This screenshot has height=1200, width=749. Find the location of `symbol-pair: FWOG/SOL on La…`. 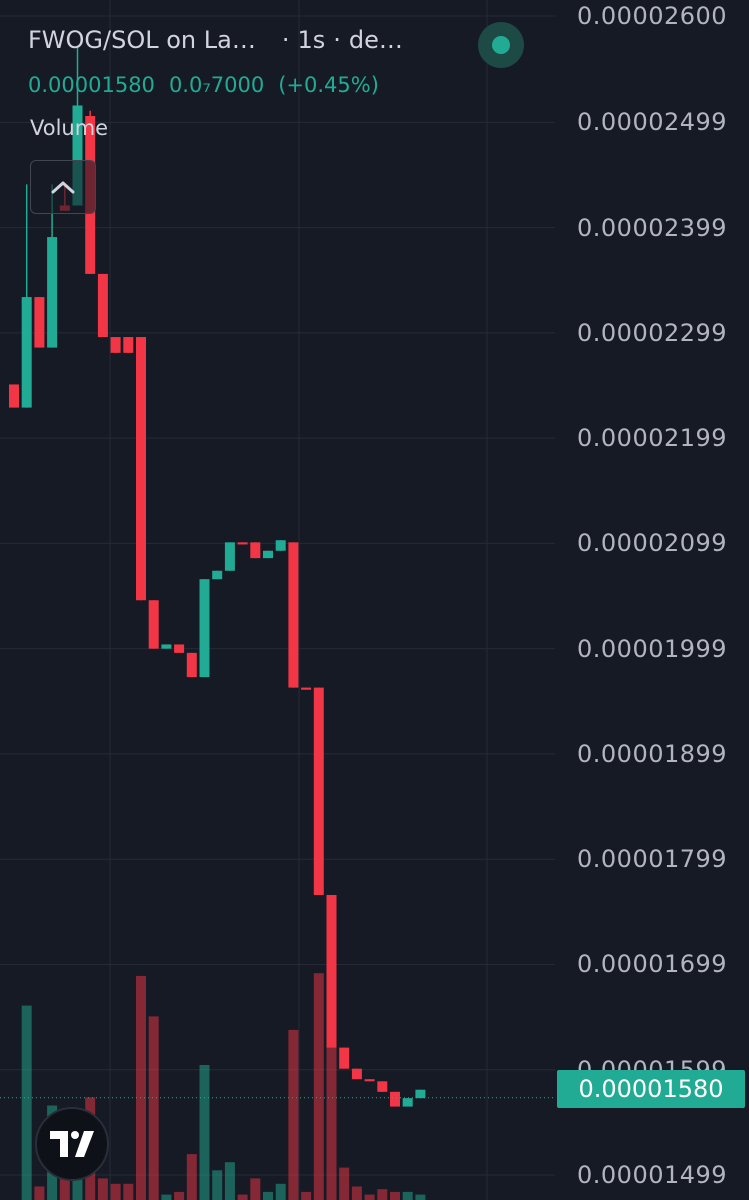

symbol-pair: FWOG/SOL on La… is located at coordinates (142, 40).